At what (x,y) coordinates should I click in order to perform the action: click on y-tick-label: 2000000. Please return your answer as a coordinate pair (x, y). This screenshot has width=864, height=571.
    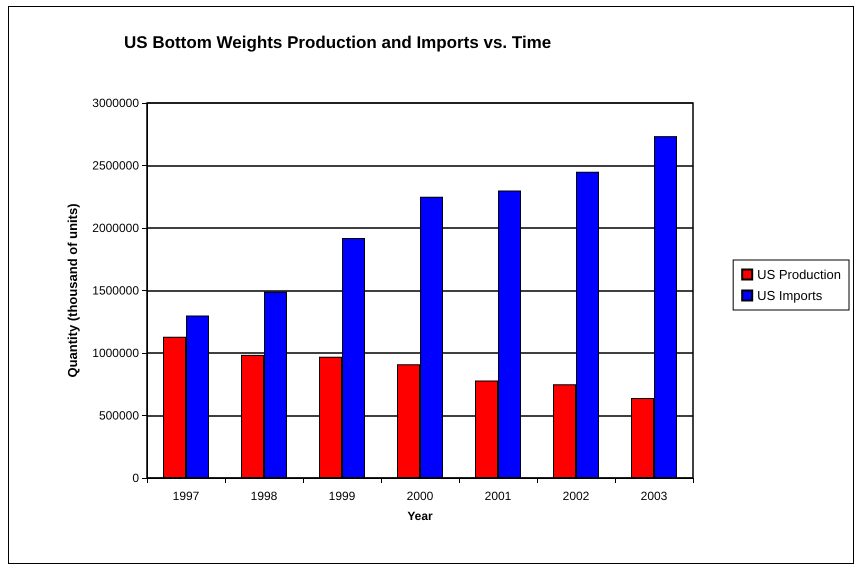
    Looking at the image, I should click on (116, 228).